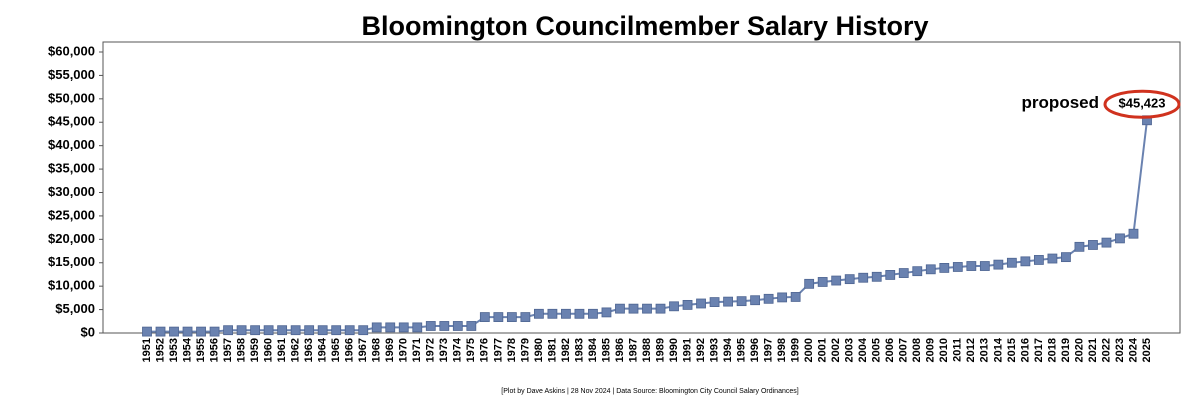  What do you see at coordinates (71, 144) in the screenshot?
I see `y-tick-label: $40,000` at bounding box center [71, 144].